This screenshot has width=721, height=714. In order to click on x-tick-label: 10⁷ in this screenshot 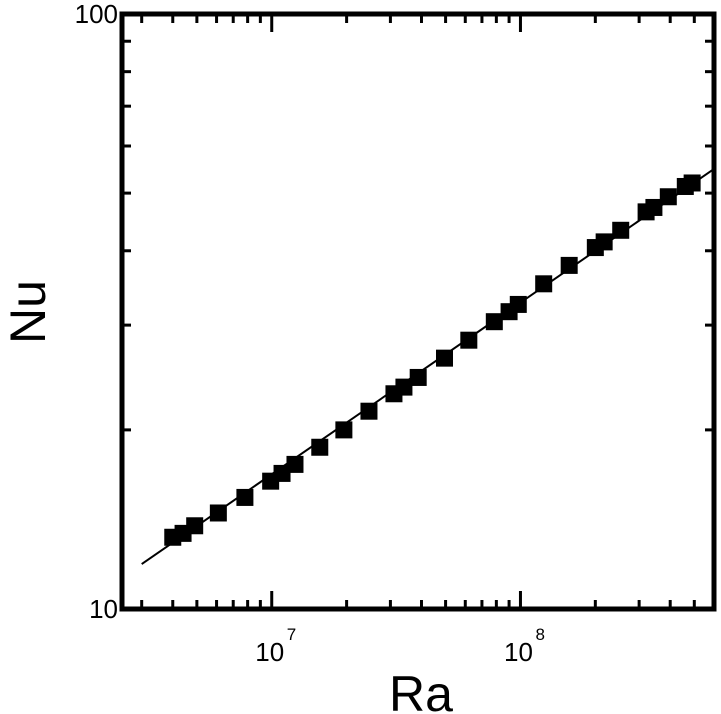, I will do `click(275, 646)`.